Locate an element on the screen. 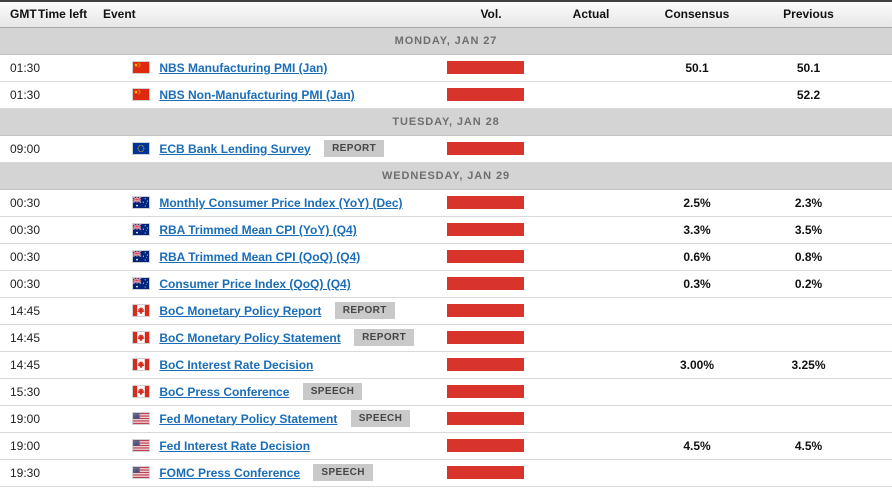 This screenshot has width=892, height=492. column-header-time-left: Time left is located at coordinates (70, 14).